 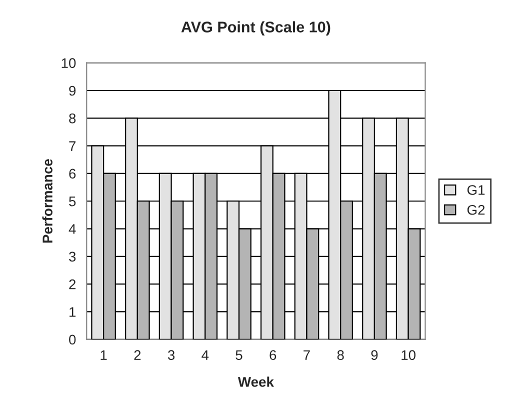 I want to click on x-tick-label: 1, so click(x=103, y=355).